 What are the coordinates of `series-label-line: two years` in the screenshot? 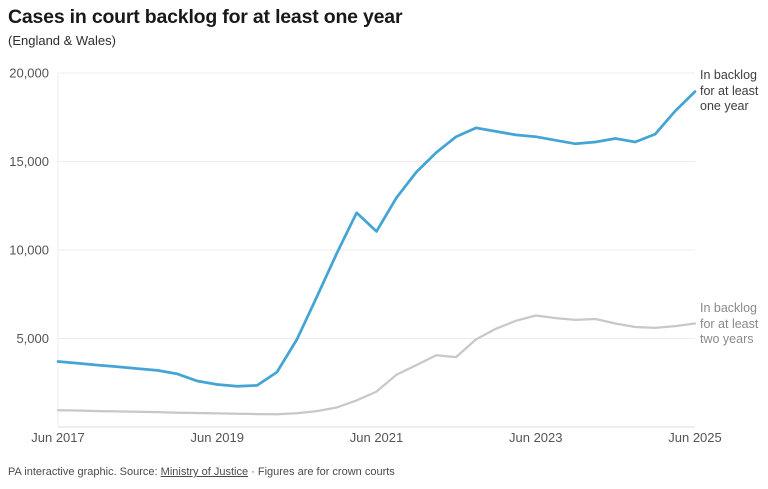 It's located at (727, 339).